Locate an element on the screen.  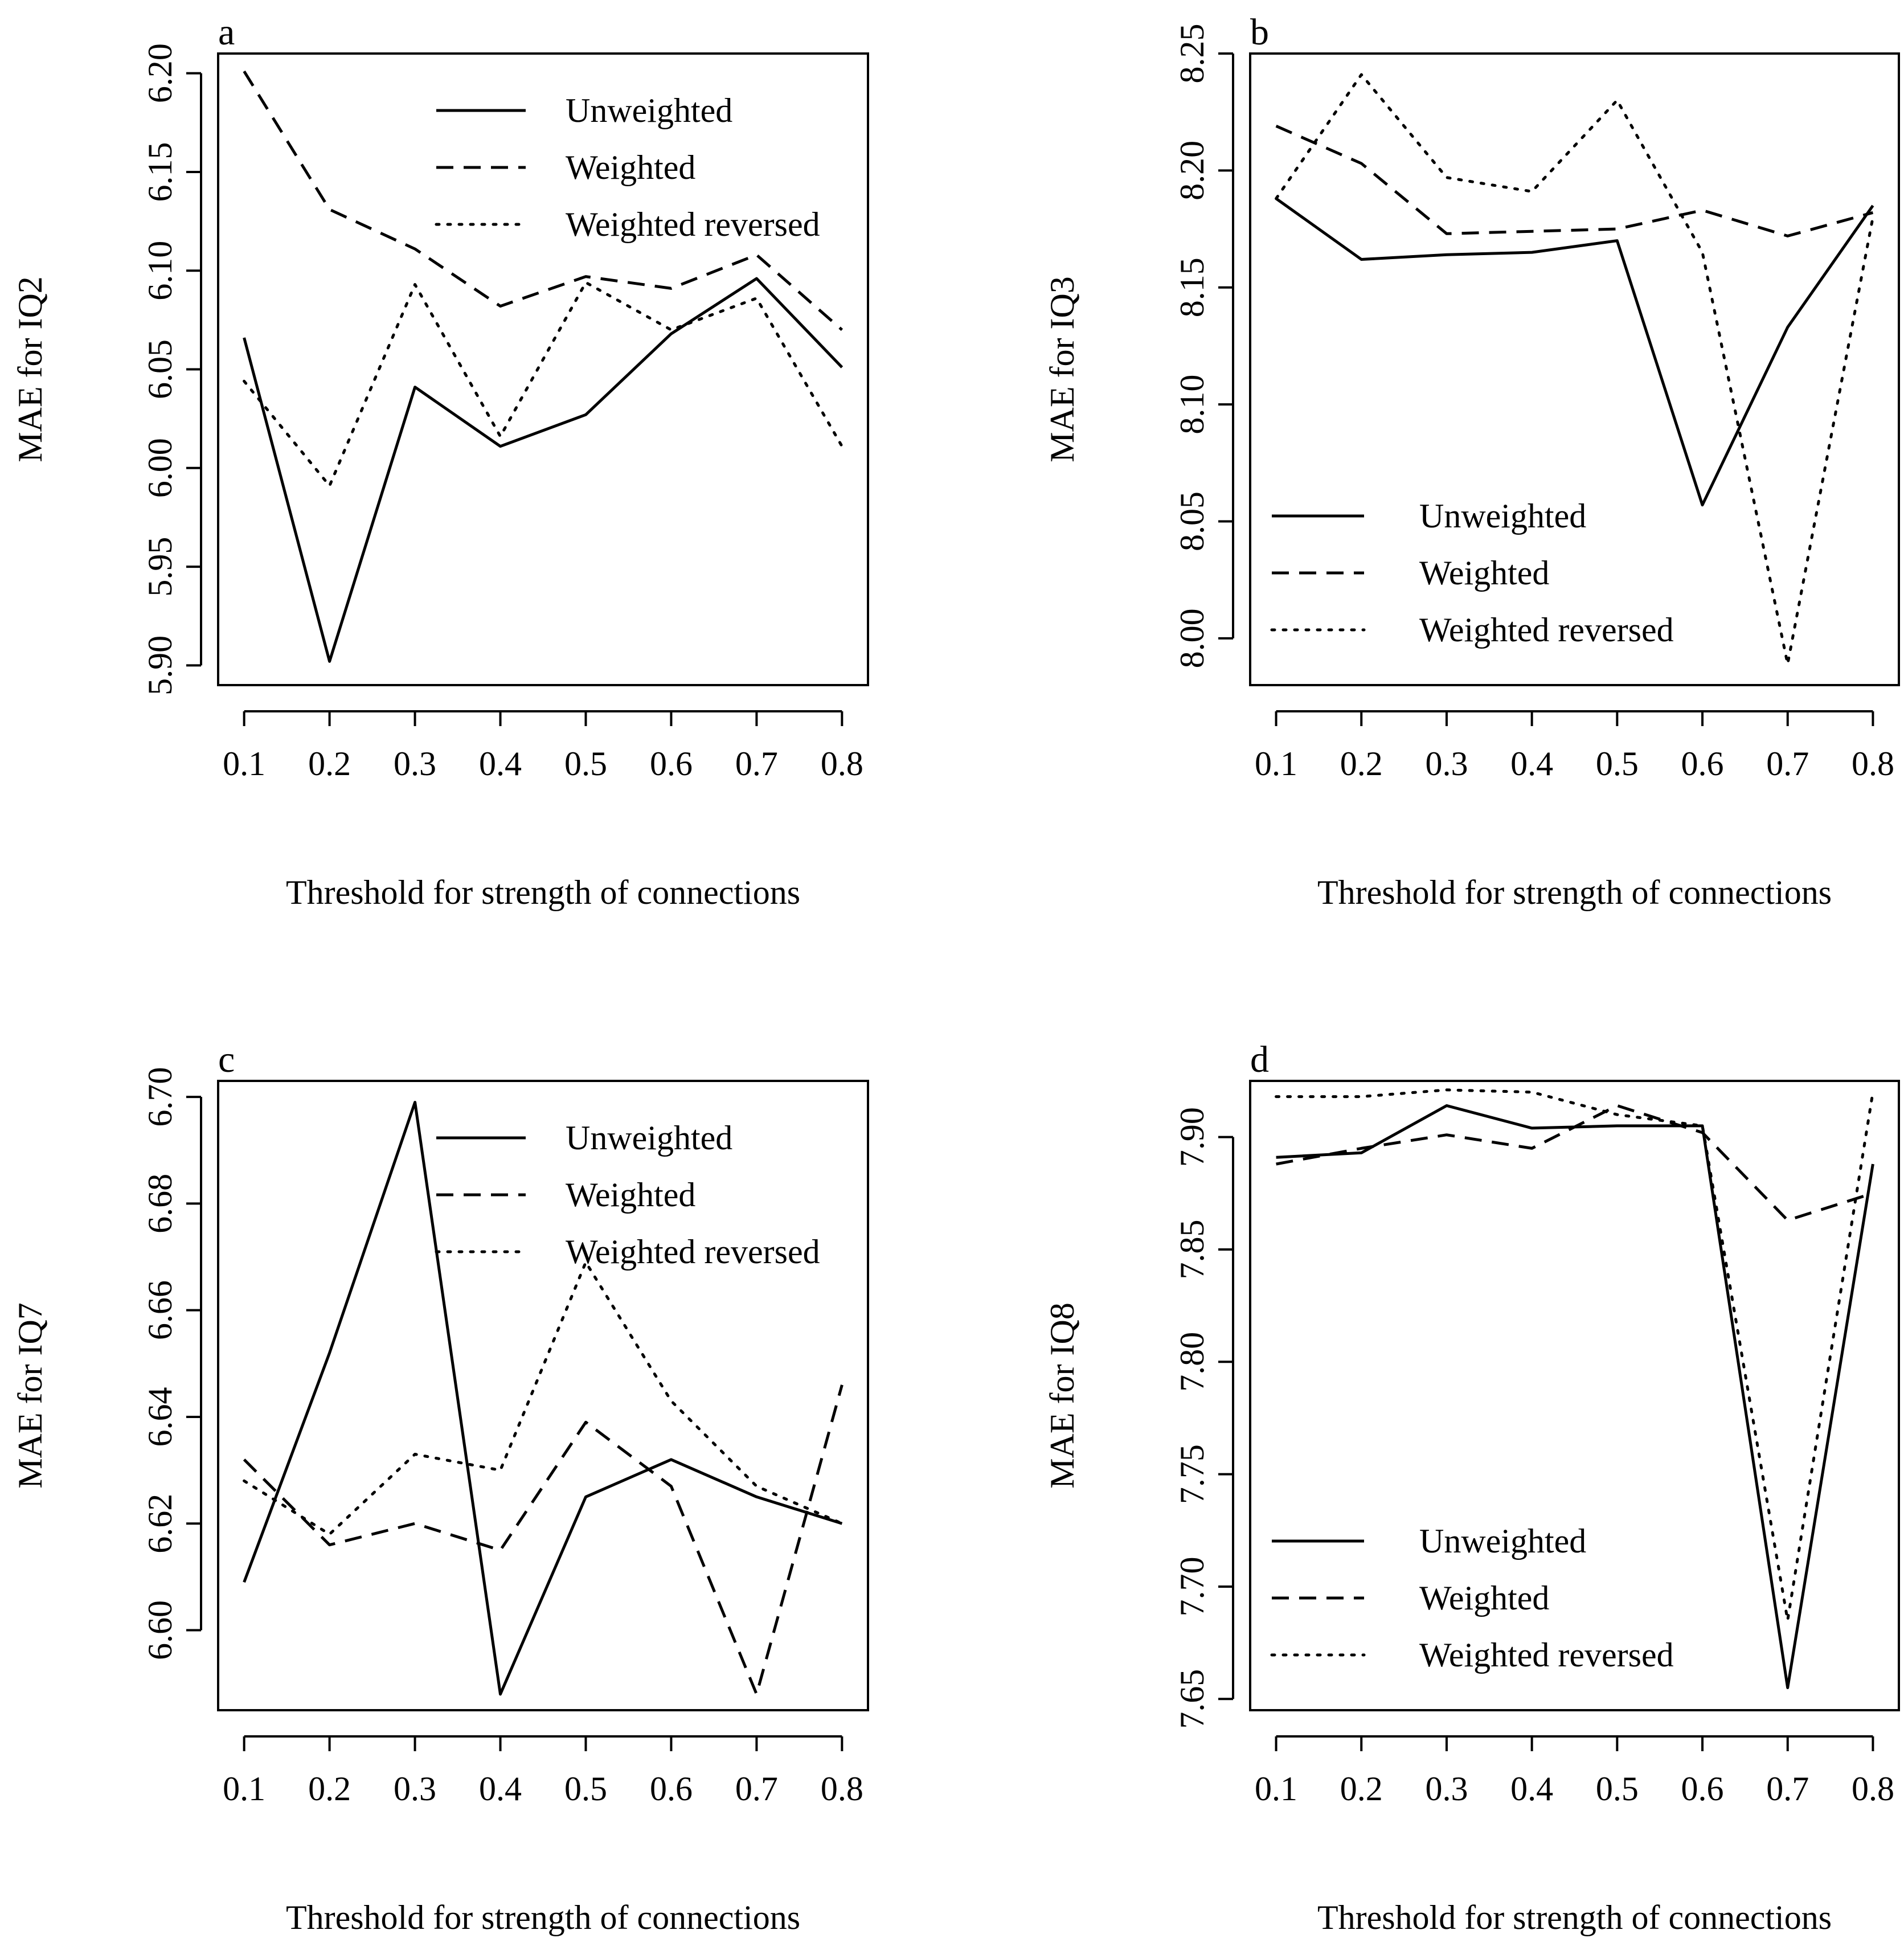
panel-label: b is located at coordinates (1259, 32).